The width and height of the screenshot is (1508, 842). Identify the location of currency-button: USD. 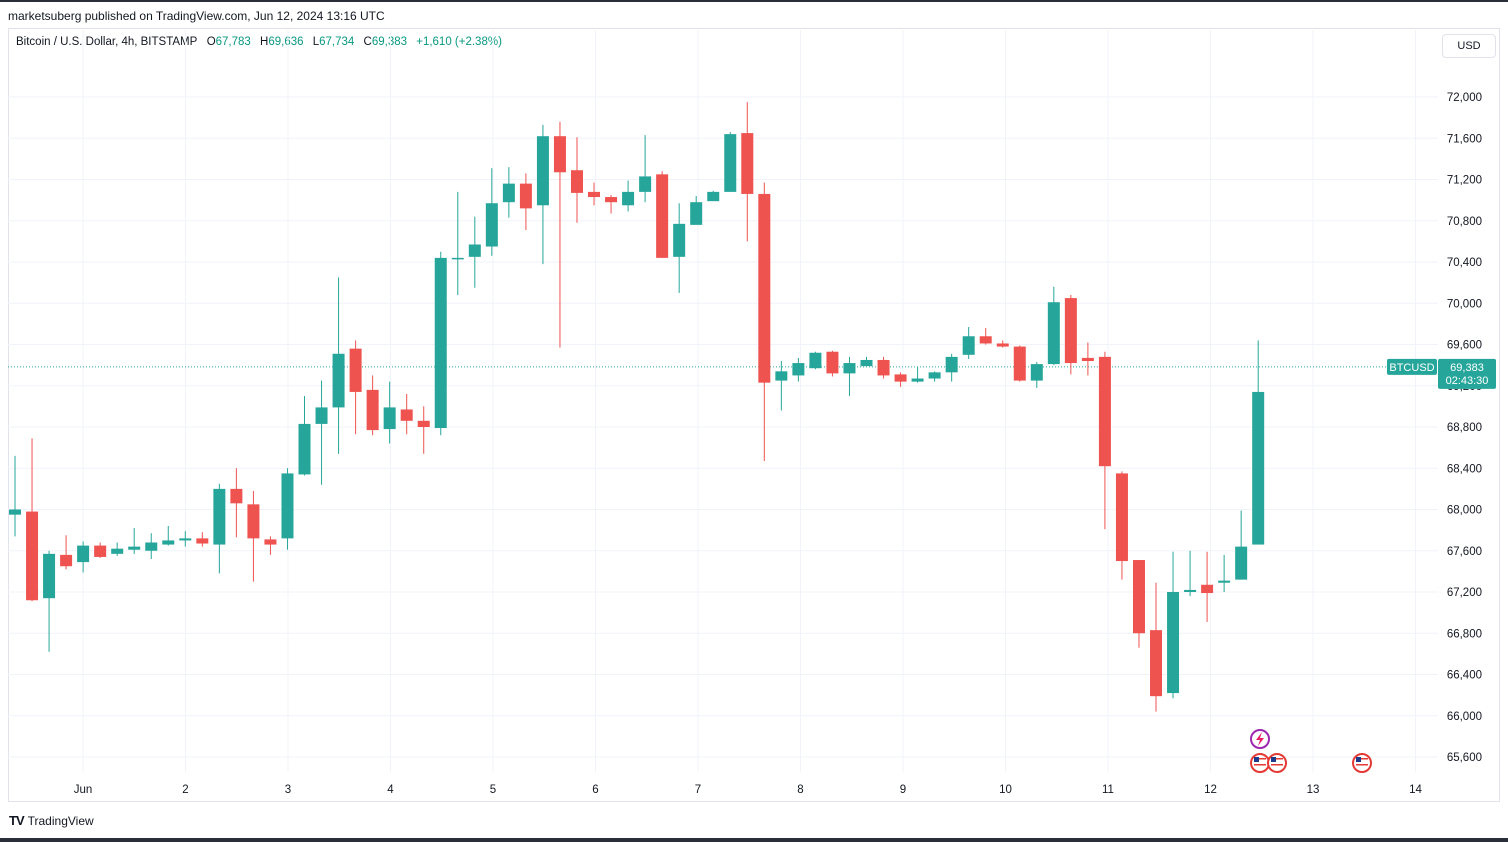
(1469, 46).